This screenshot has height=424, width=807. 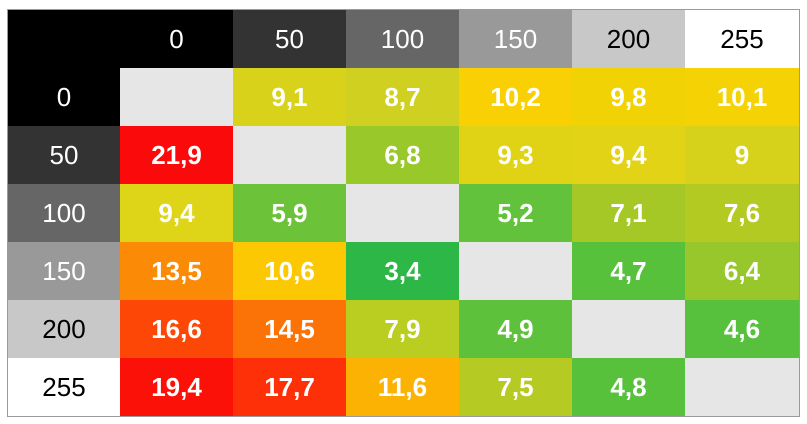 What do you see at coordinates (176, 387) in the screenshot?
I see `heatmap-cell: 19,4` at bounding box center [176, 387].